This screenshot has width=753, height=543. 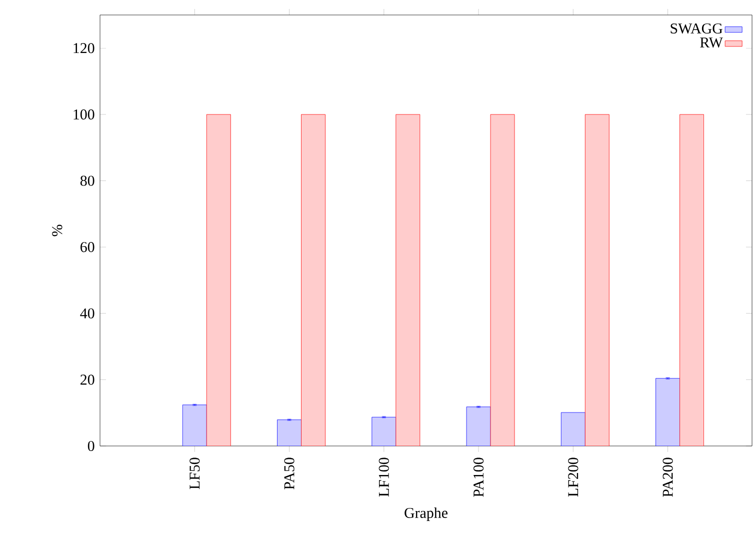 I want to click on y-tick-label: 0, so click(x=91, y=446).